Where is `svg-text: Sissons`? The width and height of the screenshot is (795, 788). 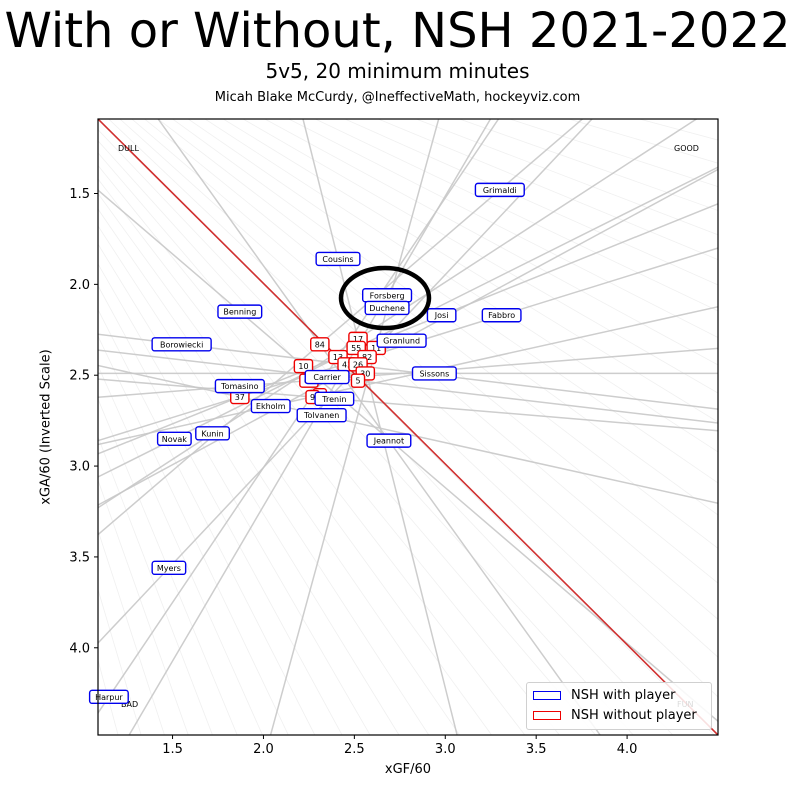 svg-text: Sissons is located at coordinates (434, 373).